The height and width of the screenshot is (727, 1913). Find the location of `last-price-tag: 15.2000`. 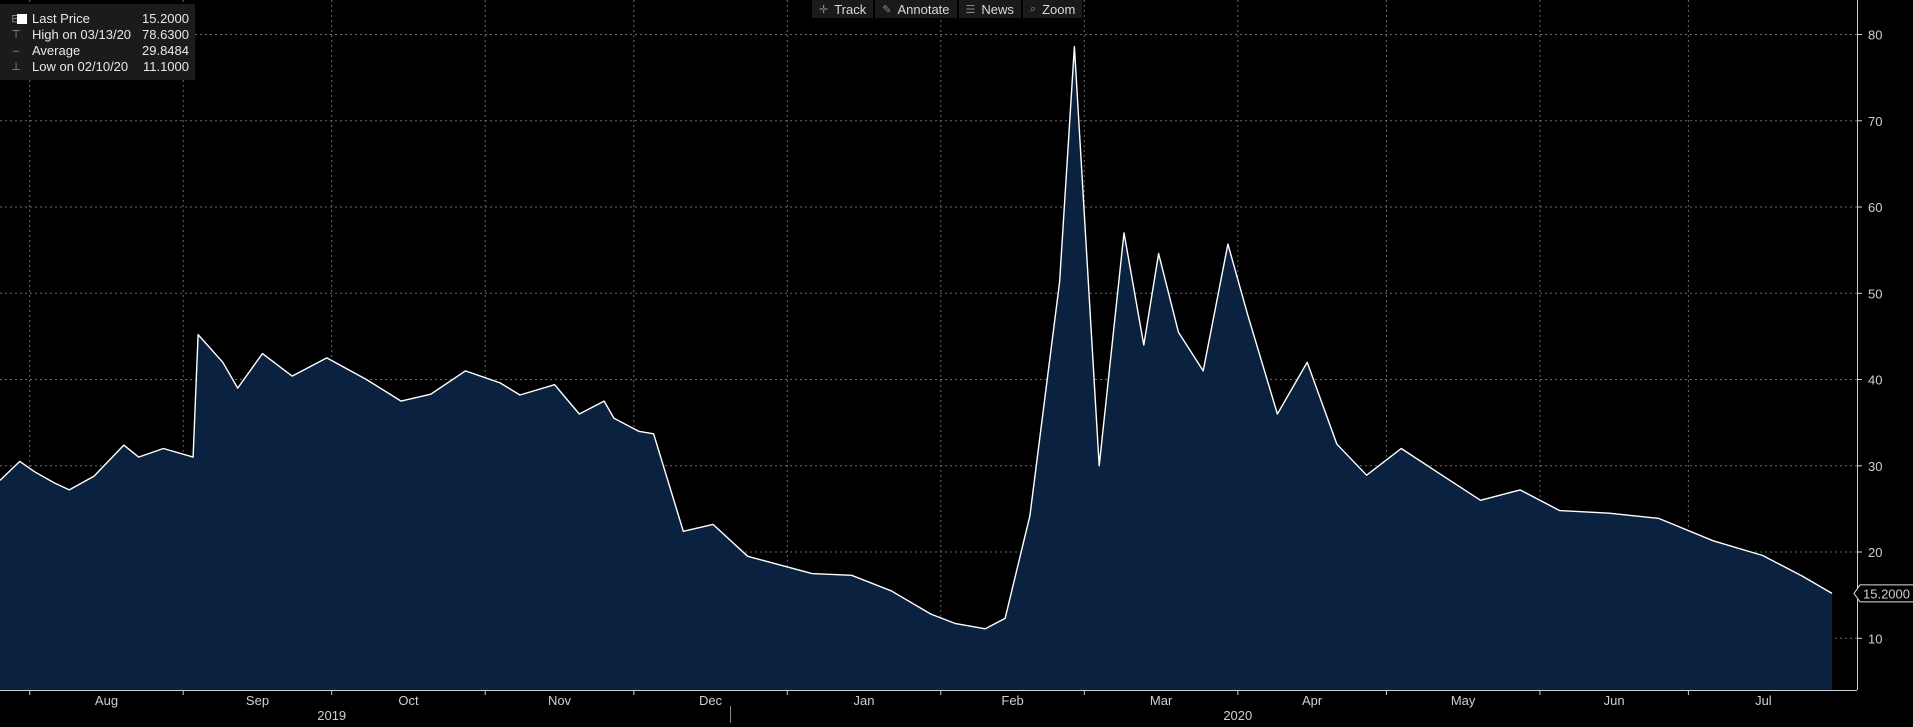

last-price-tag: 15.2000 is located at coordinates (1883, 593).